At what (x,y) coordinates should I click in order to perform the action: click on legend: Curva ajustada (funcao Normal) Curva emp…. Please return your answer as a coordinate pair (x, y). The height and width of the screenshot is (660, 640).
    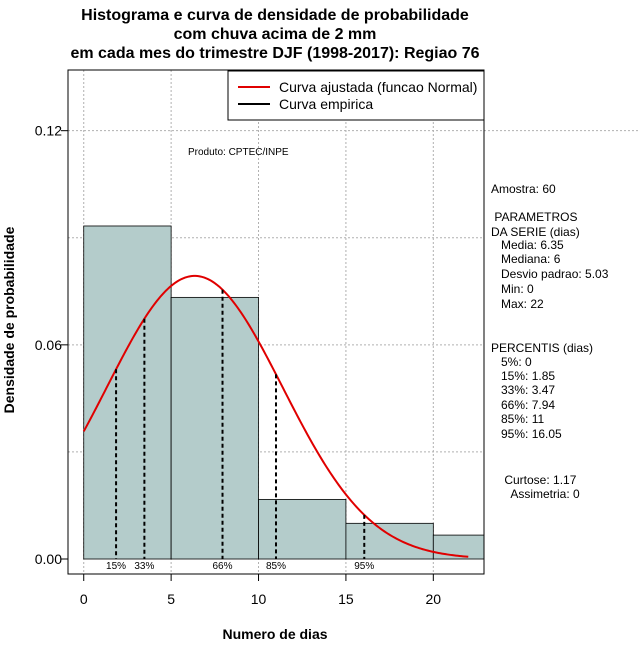
    Looking at the image, I should click on (356, 95).